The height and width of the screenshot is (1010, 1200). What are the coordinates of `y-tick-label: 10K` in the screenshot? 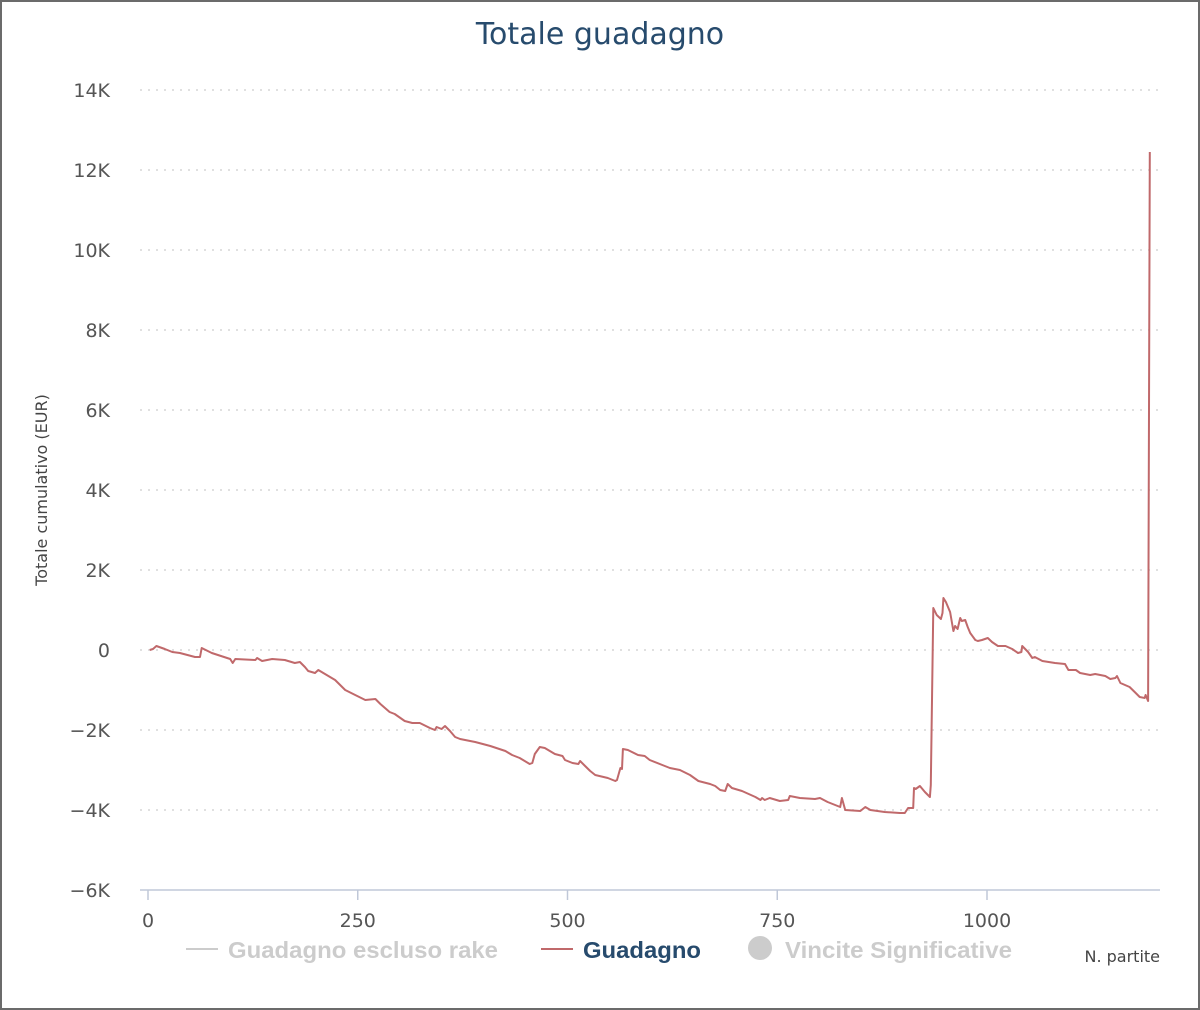 It's located at (91, 251).